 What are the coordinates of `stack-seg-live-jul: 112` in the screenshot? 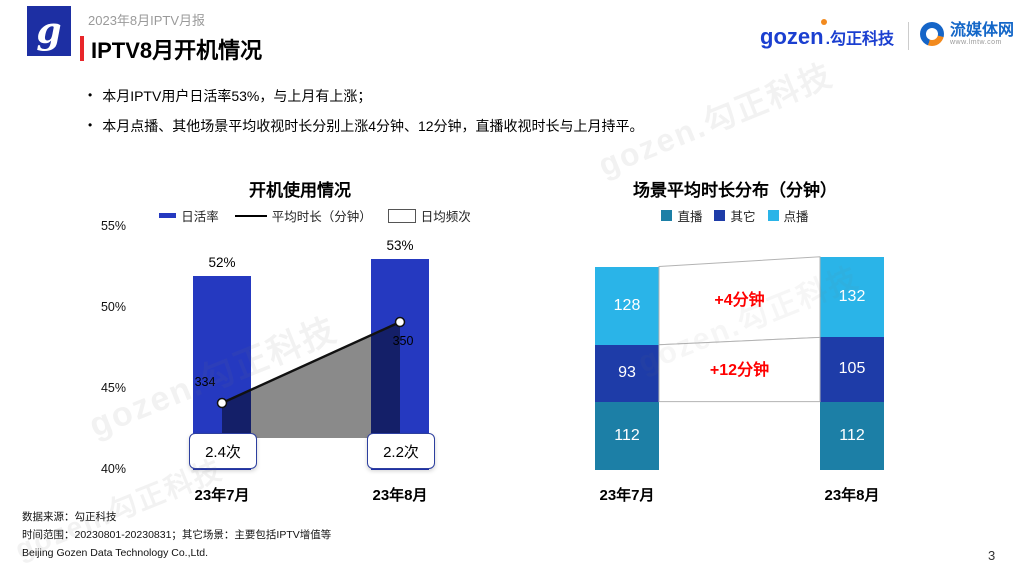 It's located at (627, 435).